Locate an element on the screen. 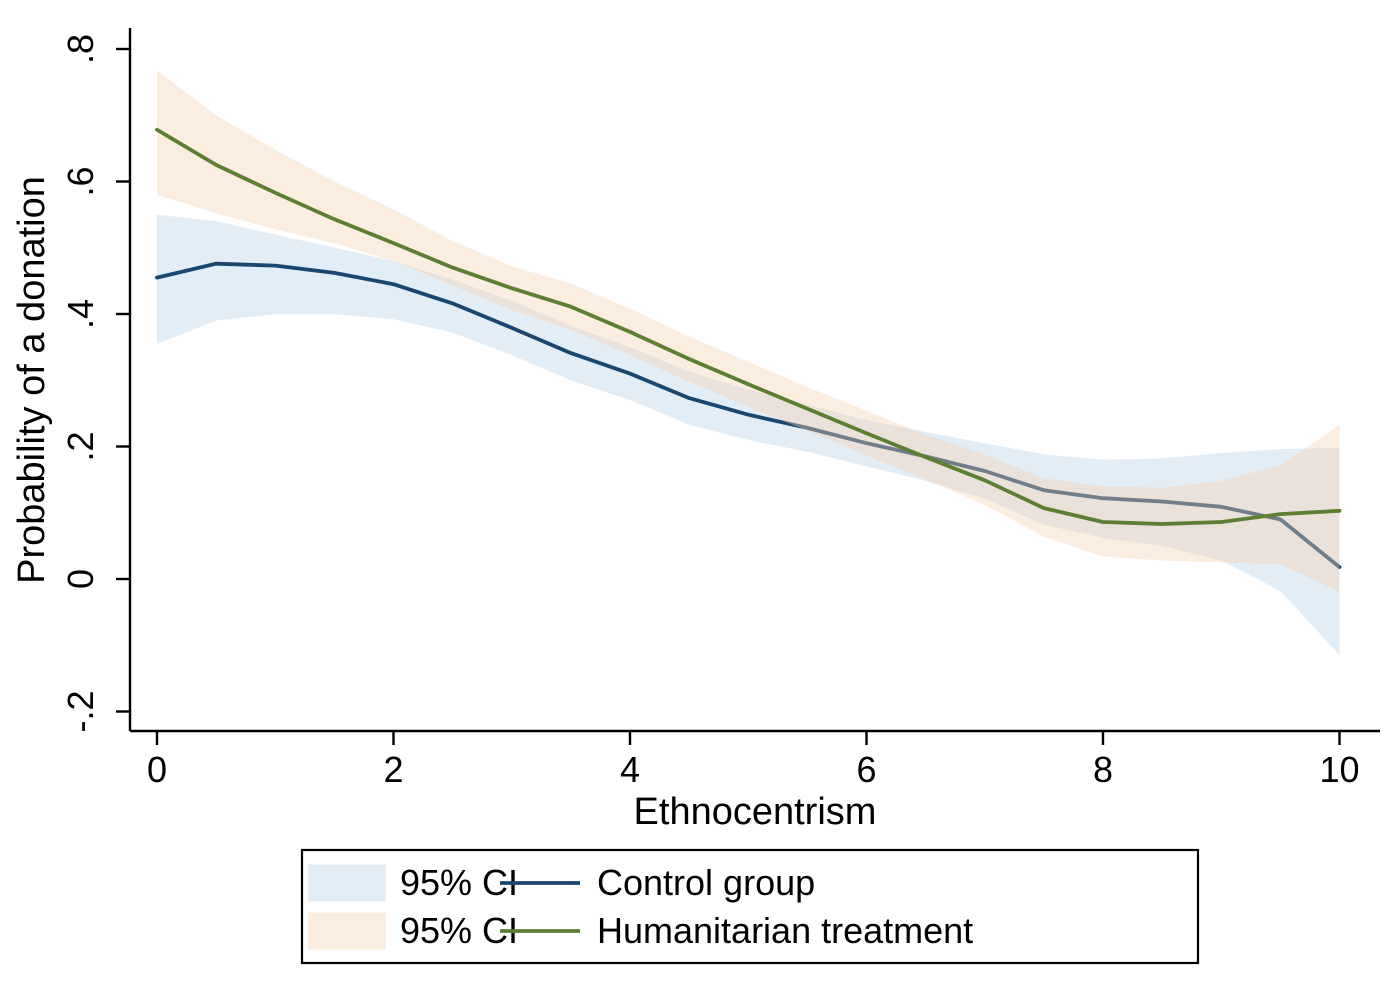 This screenshot has width=1382, height=1004. y-tick-label: .8 is located at coordinates (80, 49).